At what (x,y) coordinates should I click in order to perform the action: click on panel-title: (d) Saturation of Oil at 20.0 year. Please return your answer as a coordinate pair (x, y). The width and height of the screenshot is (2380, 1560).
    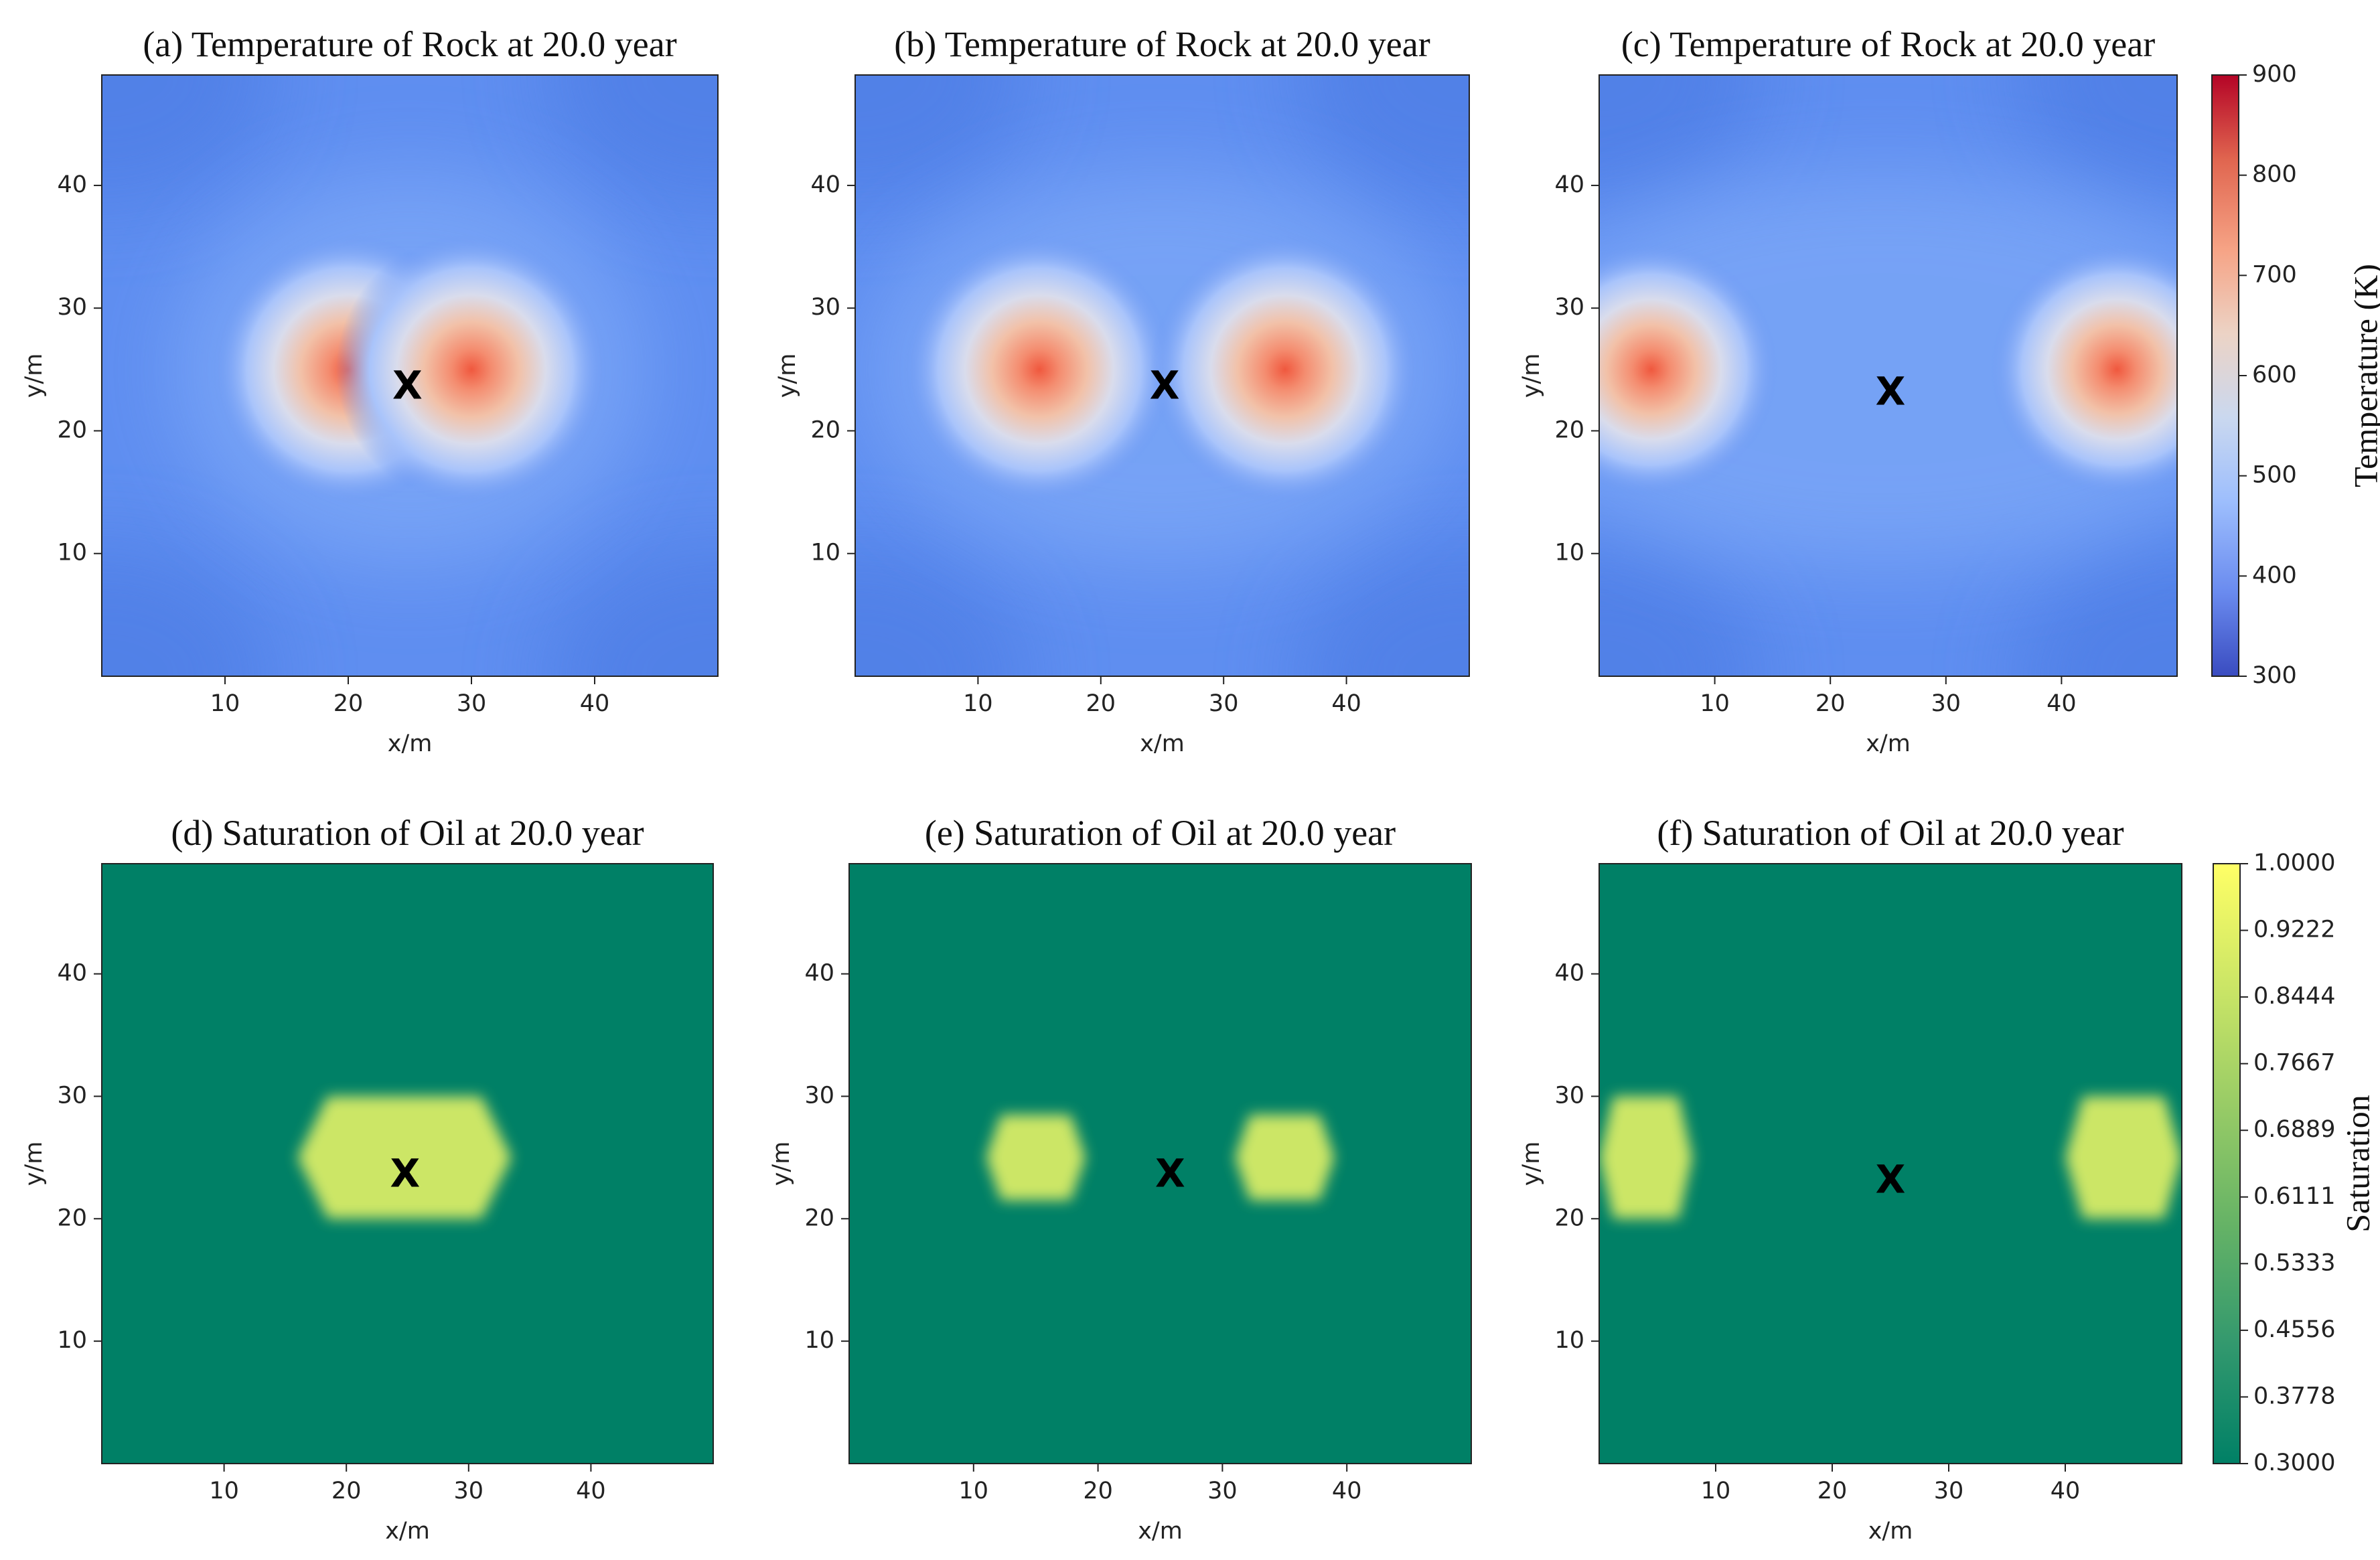
    Looking at the image, I should click on (407, 833).